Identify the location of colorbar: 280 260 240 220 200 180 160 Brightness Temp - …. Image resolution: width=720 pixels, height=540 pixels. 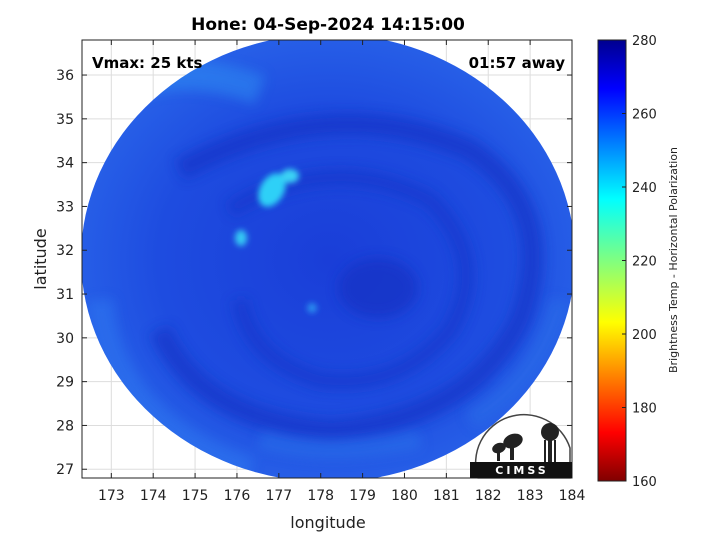
(638, 262).